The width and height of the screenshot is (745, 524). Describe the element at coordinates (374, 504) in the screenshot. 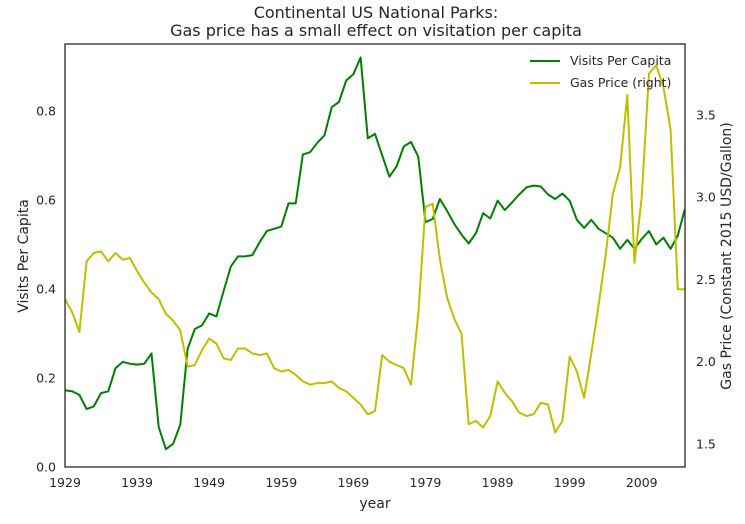

I see `x-axis-label: year` at that location.